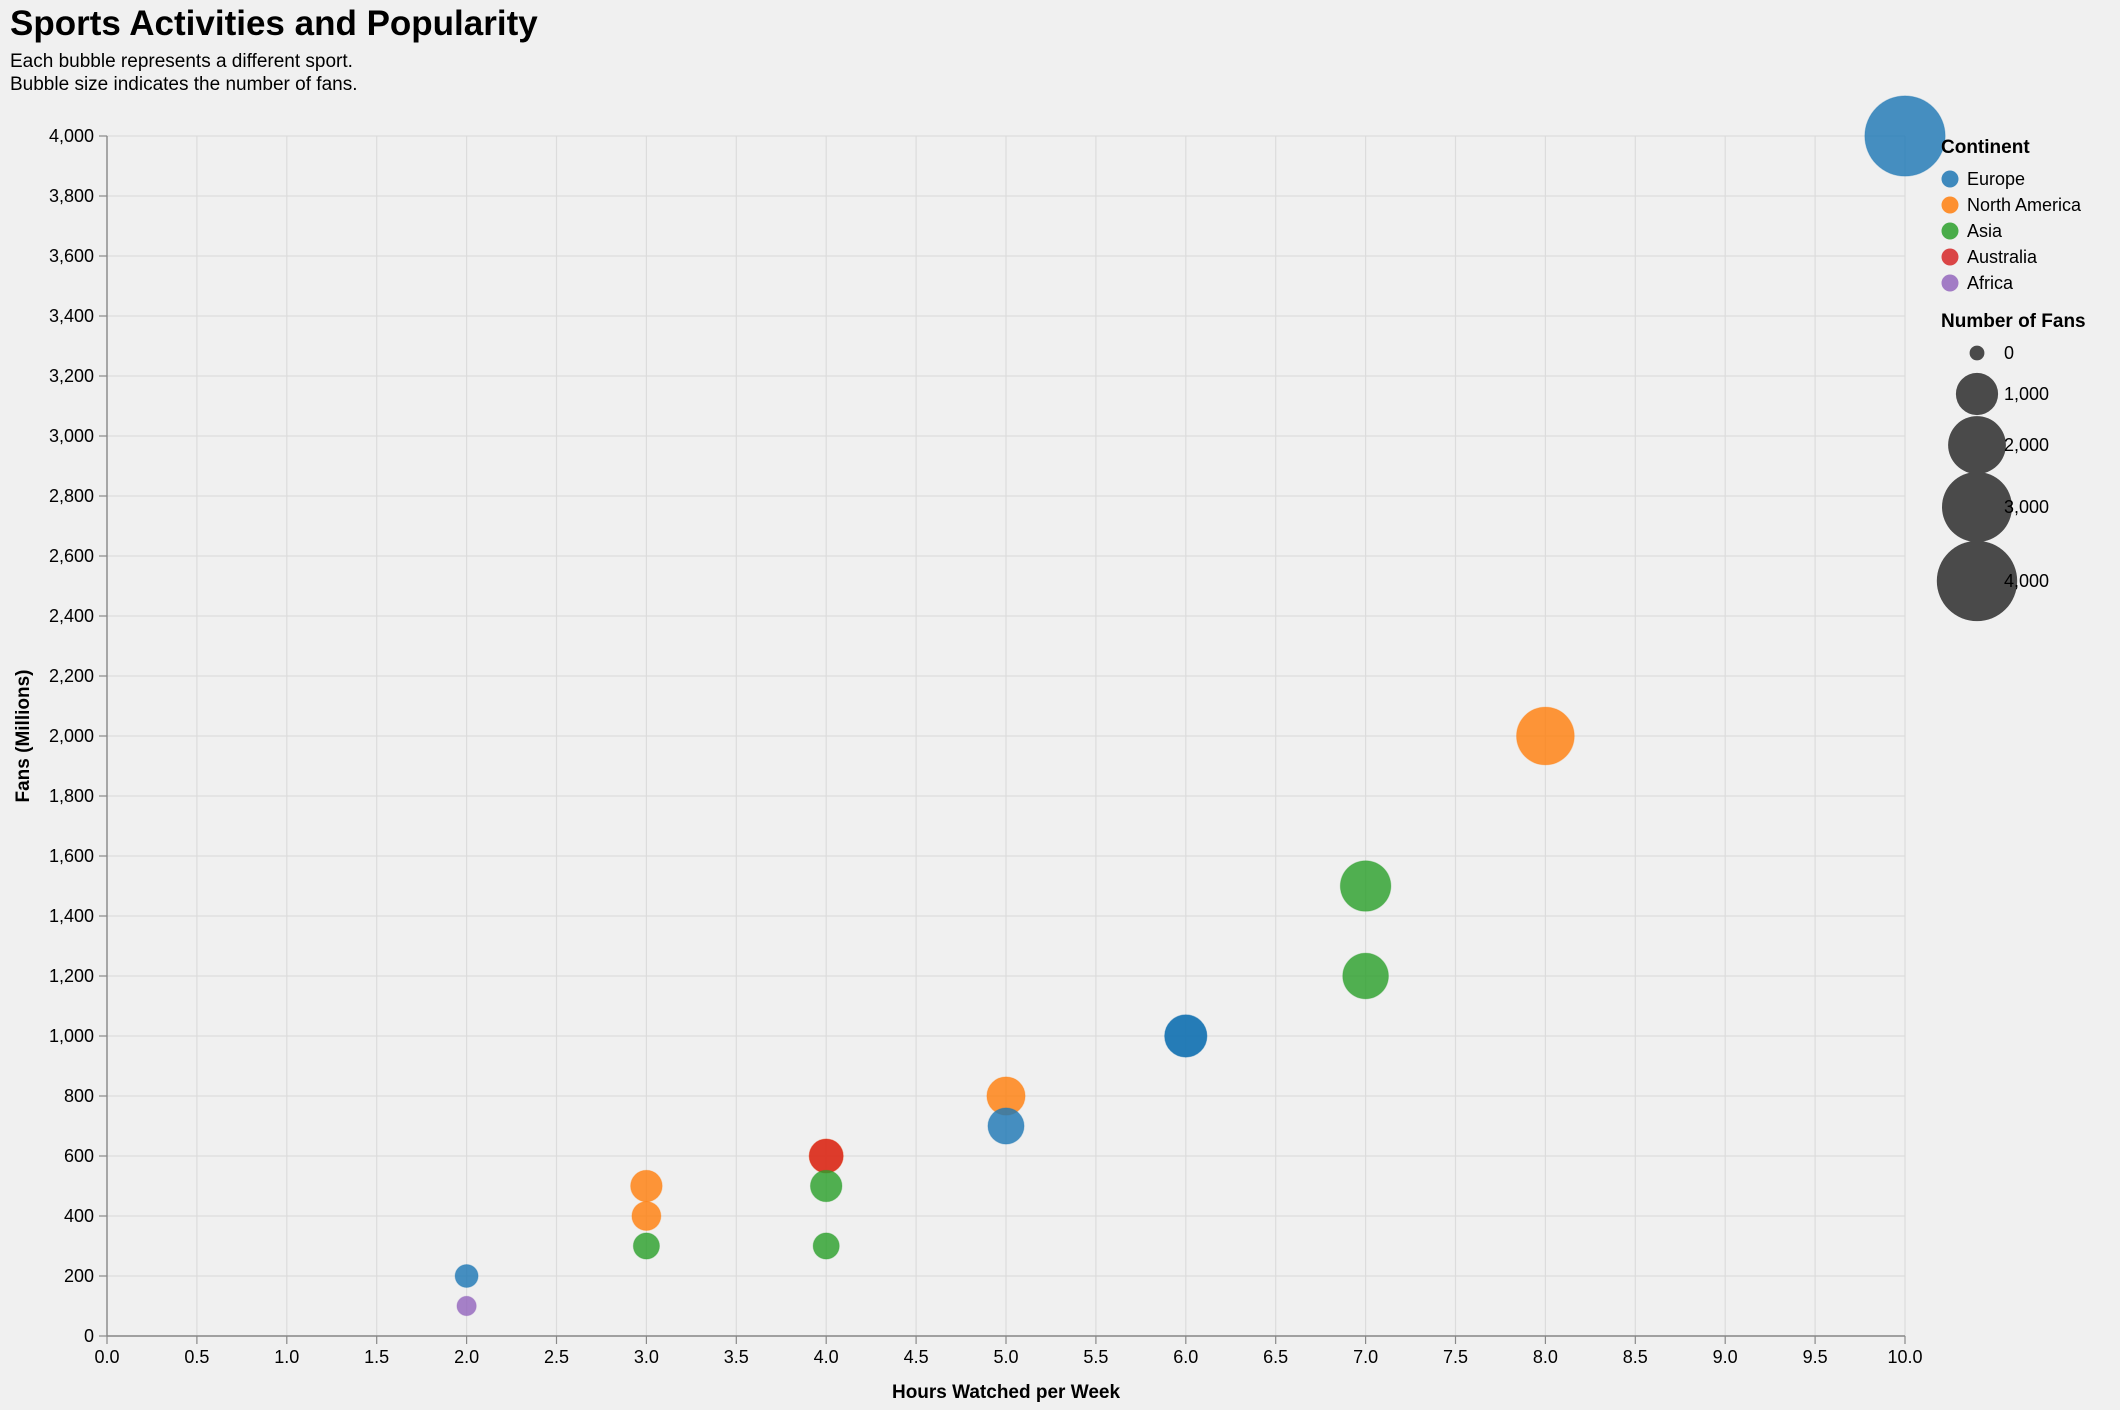 This screenshot has width=2120, height=1410. What do you see at coordinates (1365, 1357) in the screenshot?
I see `x-tick-label: 7.0` at bounding box center [1365, 1357].